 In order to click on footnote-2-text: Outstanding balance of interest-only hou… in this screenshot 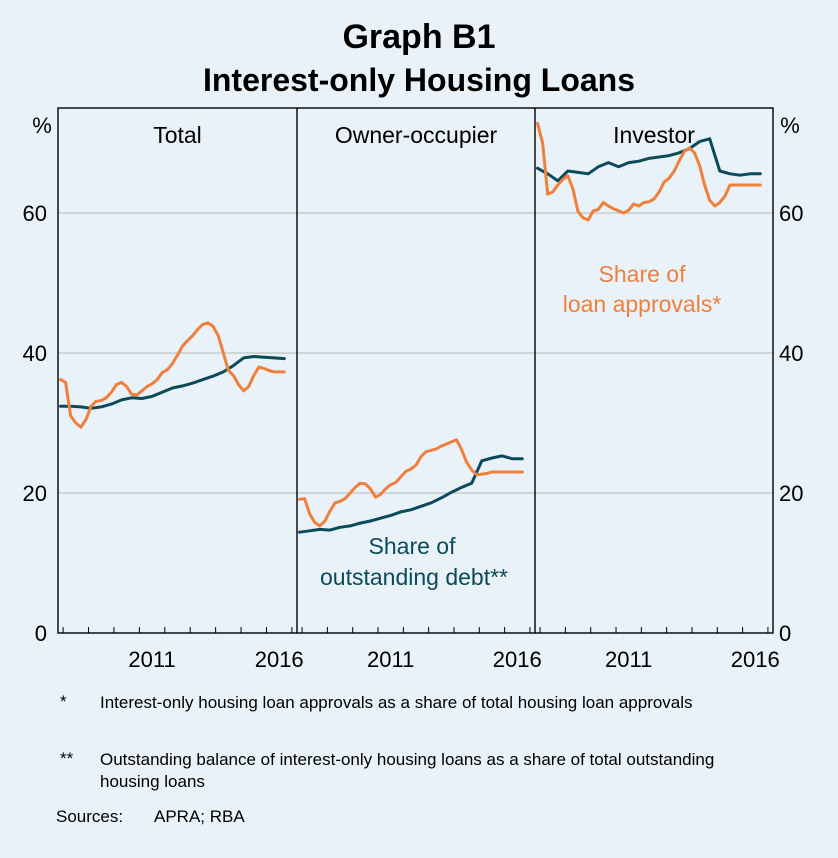, I will do `click(407, 770)`.